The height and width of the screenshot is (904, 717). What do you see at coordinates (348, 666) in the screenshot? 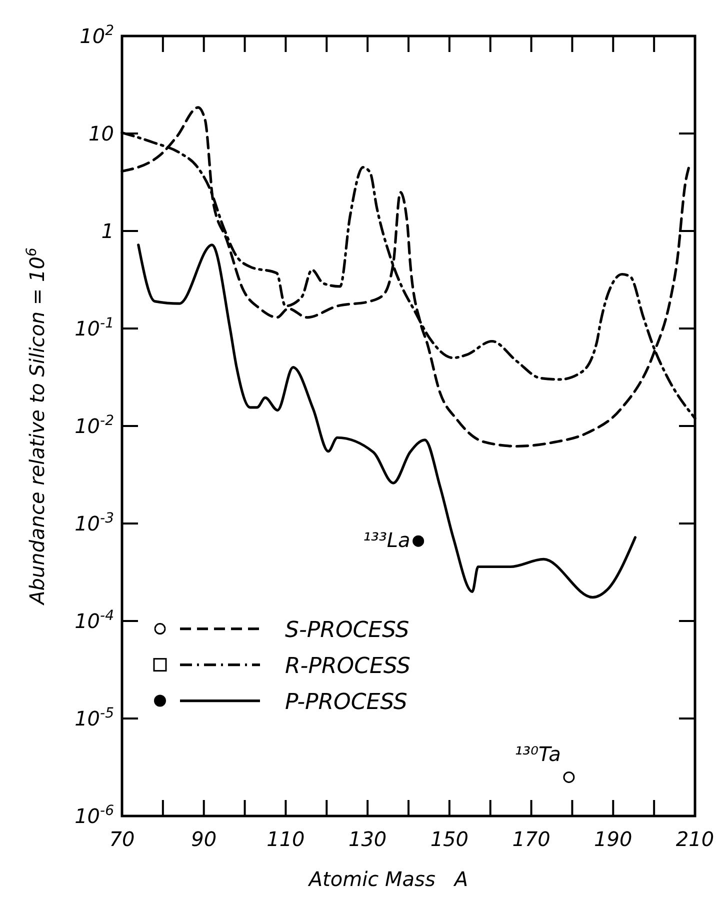
I see `legend-label: R-PROCESS` at bounding box center [348, 666].